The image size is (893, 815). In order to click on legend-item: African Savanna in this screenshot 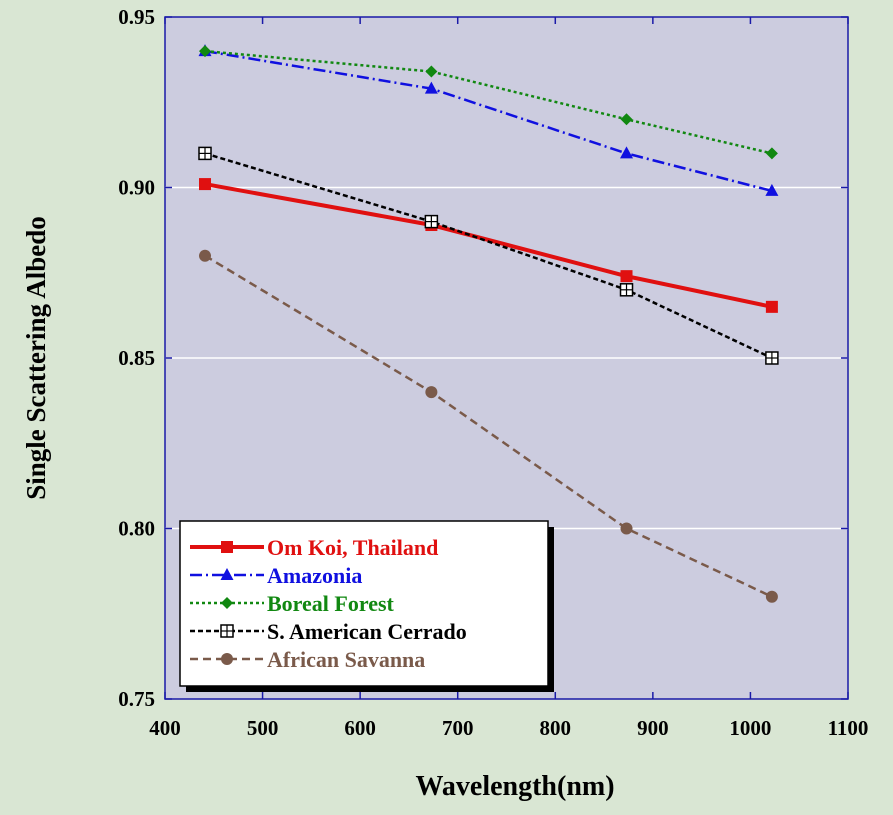, I will do `click(307, 659)`.